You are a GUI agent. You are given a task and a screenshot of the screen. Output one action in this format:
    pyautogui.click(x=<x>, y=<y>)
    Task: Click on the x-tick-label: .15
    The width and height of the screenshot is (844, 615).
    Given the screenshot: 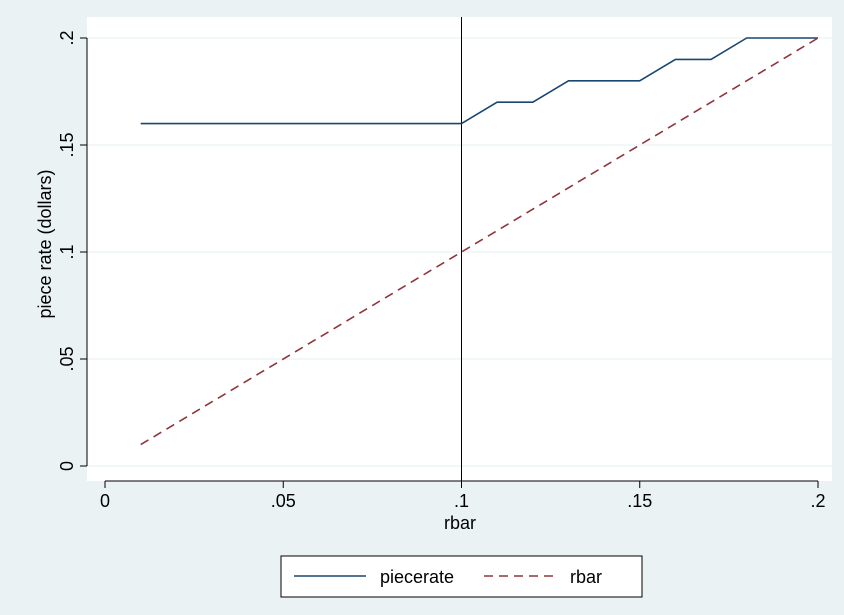 What is the action you would take?
    pyautogui.click(x=639, y=501)
    